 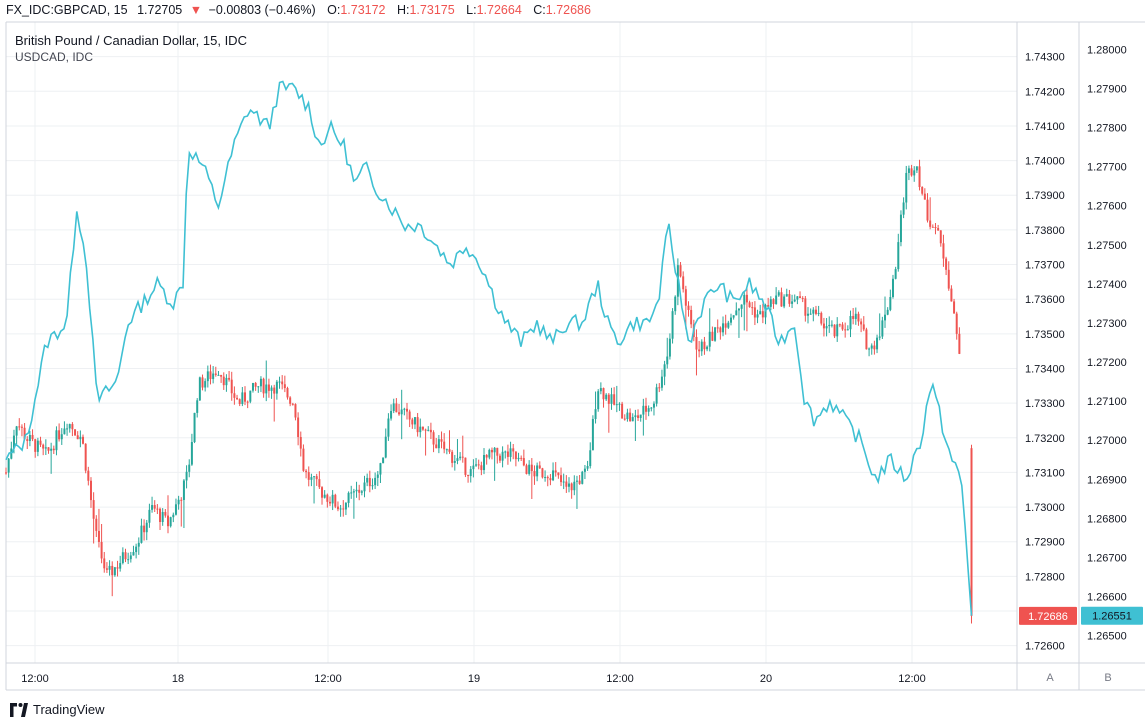 I want to click on high-label: H:, so click(x=403, y=10).